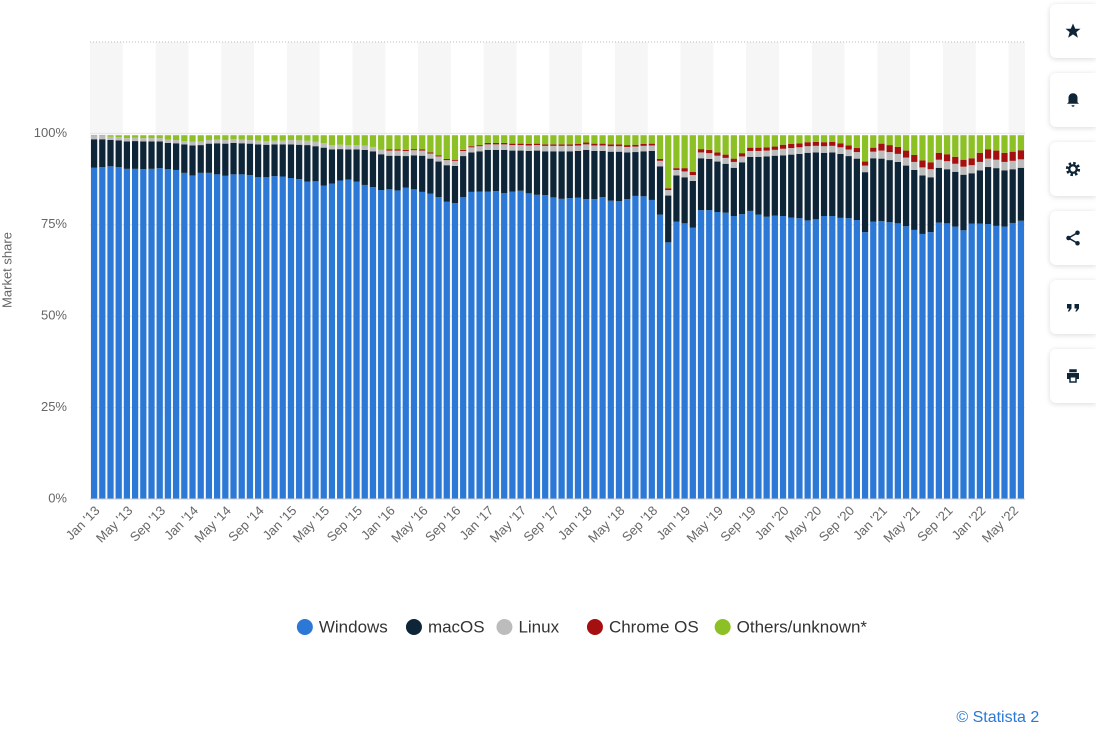 The height and width of the screenshot is (739, 1096). Describe the element at coordinates (442, 523) in the screenshot. I see `x-tick-label: Sep '16` at that location.